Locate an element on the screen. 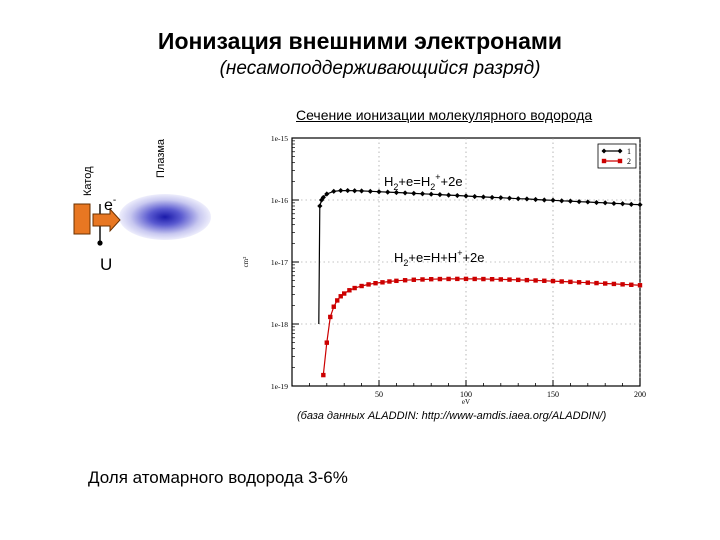 This screenshot has height=540, width=720. reaction-formula-1: H2+e=H2++2e is located at coordinates (423, 182).